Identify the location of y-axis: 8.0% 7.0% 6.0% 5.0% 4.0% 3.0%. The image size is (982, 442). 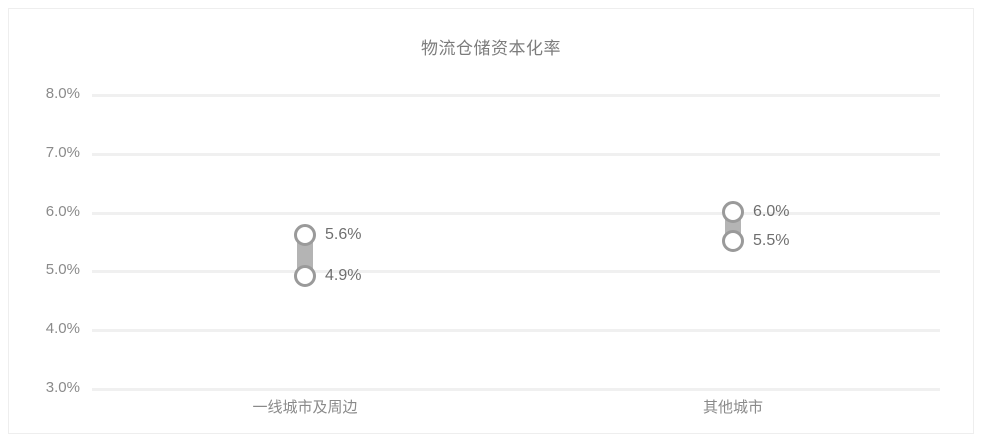
(49, 240).